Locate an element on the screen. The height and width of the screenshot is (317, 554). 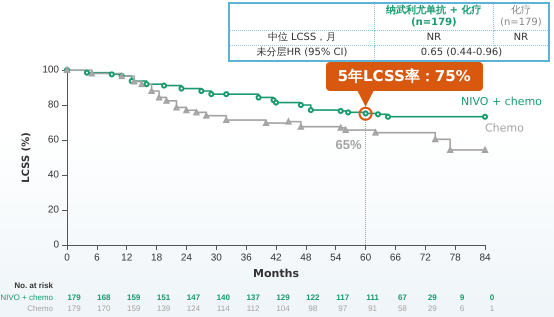
x-tick-label: 12 is located at coordinates (127, 258).